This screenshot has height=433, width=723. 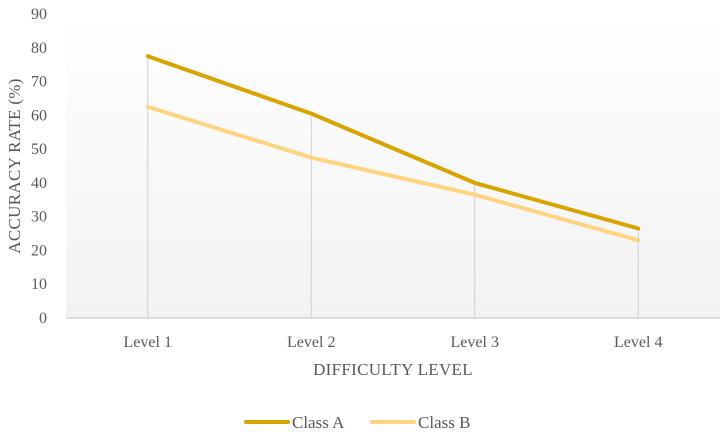 What do you see at coordinates (311, 342) in the screenshot?
I see `x-tick-label: Level 2` at bounding box center [311, 342].